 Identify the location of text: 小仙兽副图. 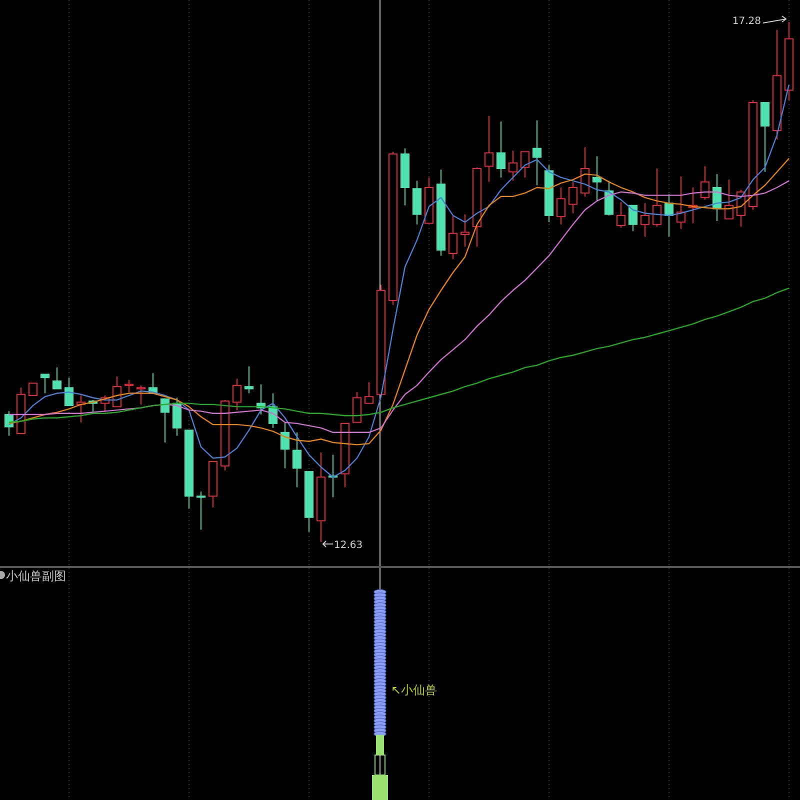
(36, 576).